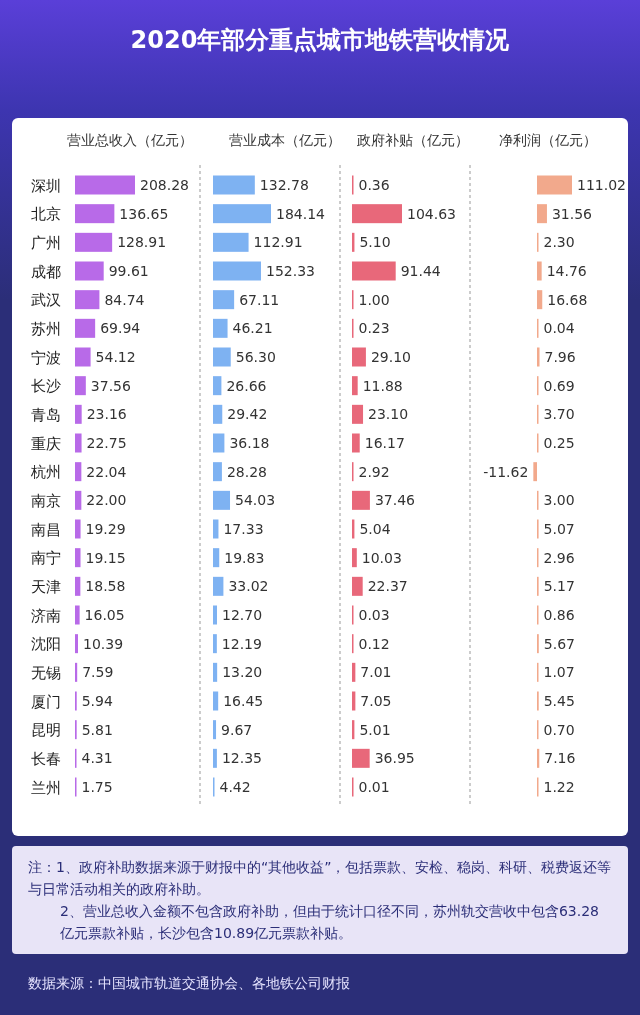  What do you see at coordinates (120, 328) in the screenshot?
I see `data-label: 69.94` at bounding box center [120, 328].